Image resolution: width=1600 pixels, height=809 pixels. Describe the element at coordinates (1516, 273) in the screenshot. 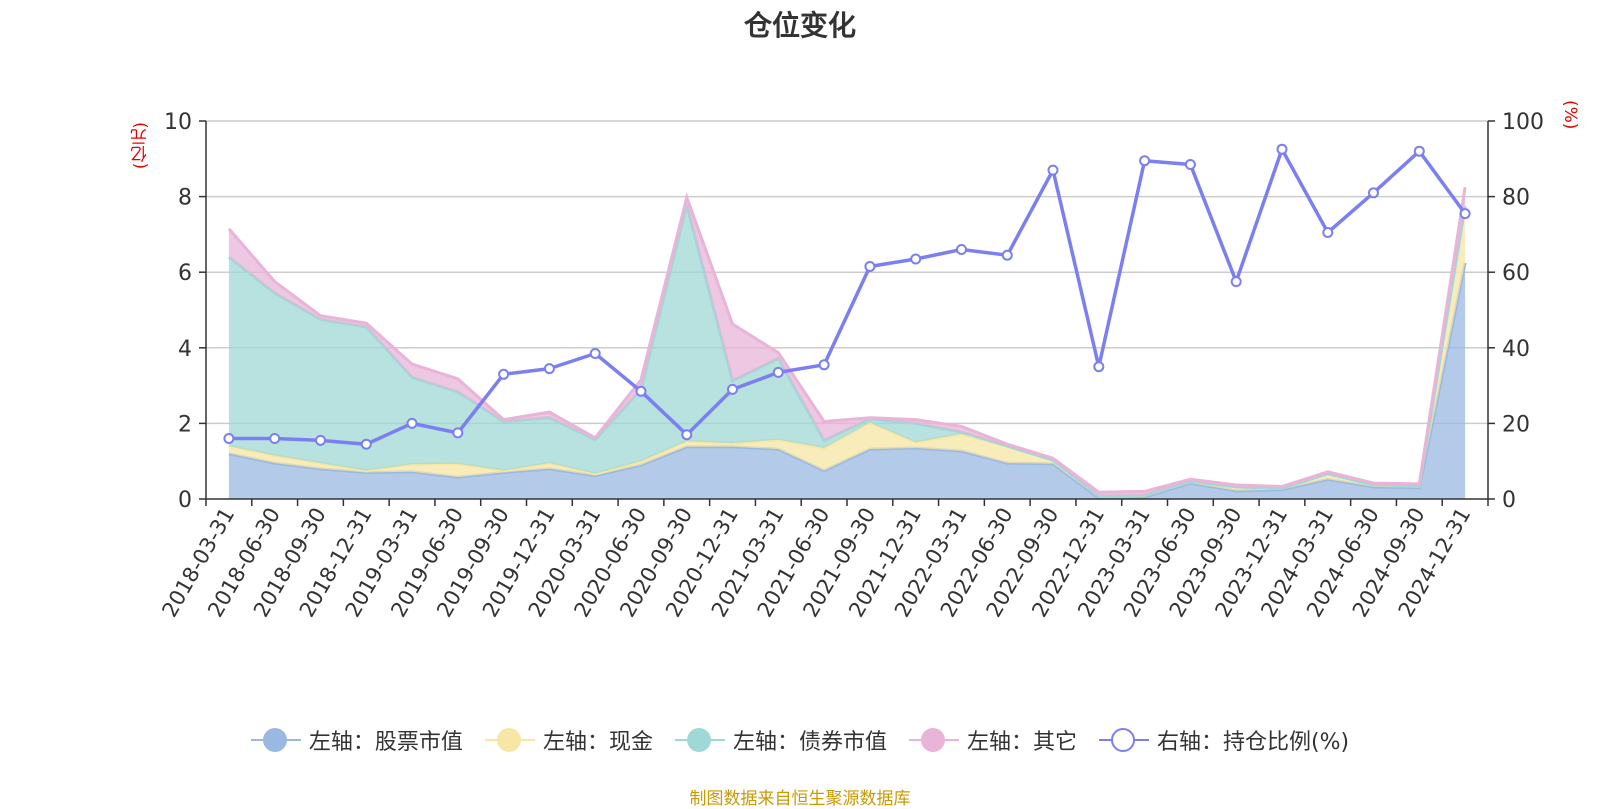

I see `right-tick-label: 60` at that location.